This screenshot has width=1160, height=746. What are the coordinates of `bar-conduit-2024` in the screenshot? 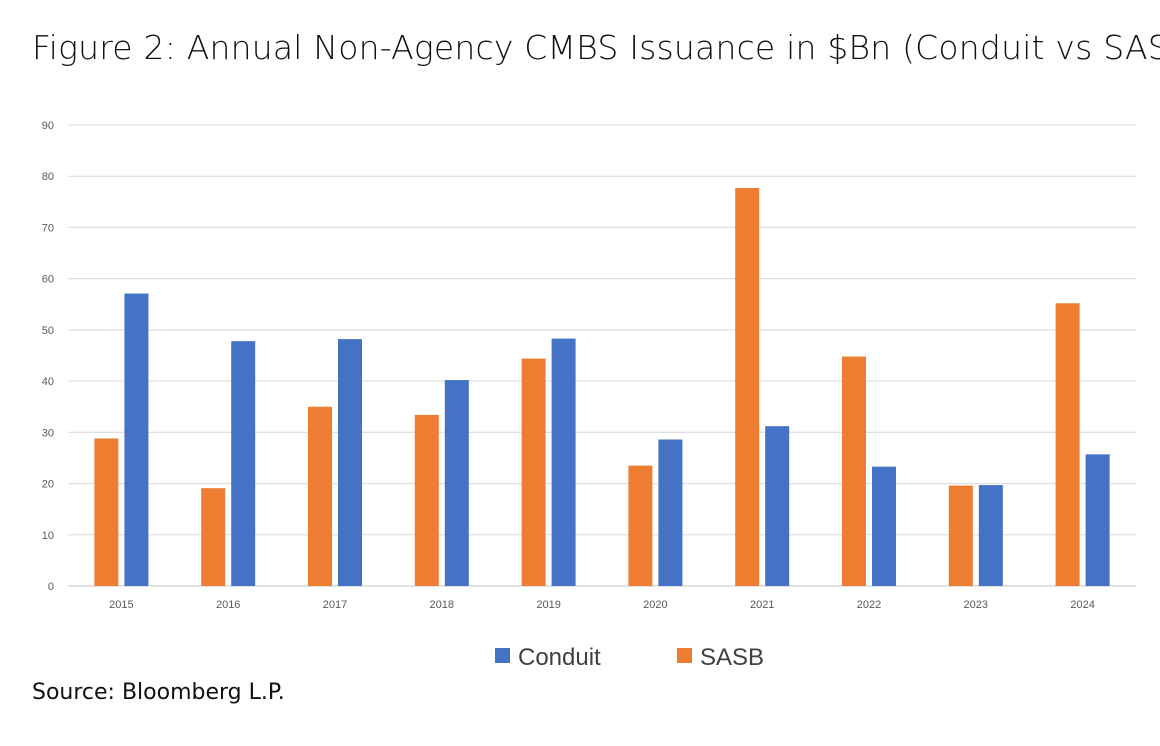 It's located at (1097, 520).